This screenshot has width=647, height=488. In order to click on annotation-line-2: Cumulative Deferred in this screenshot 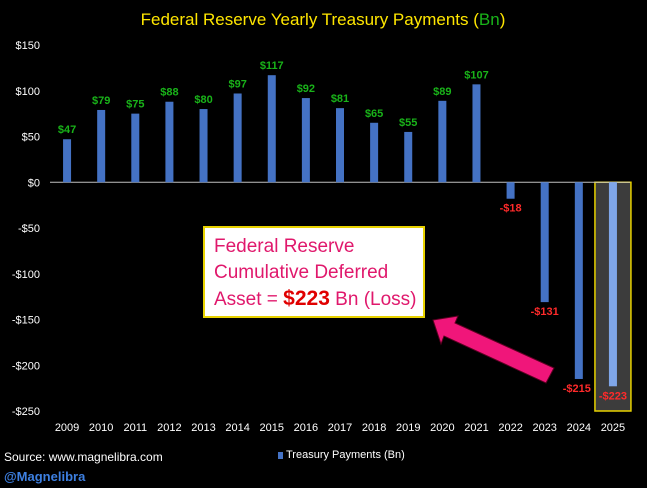, I will do `click(301, 272)`.